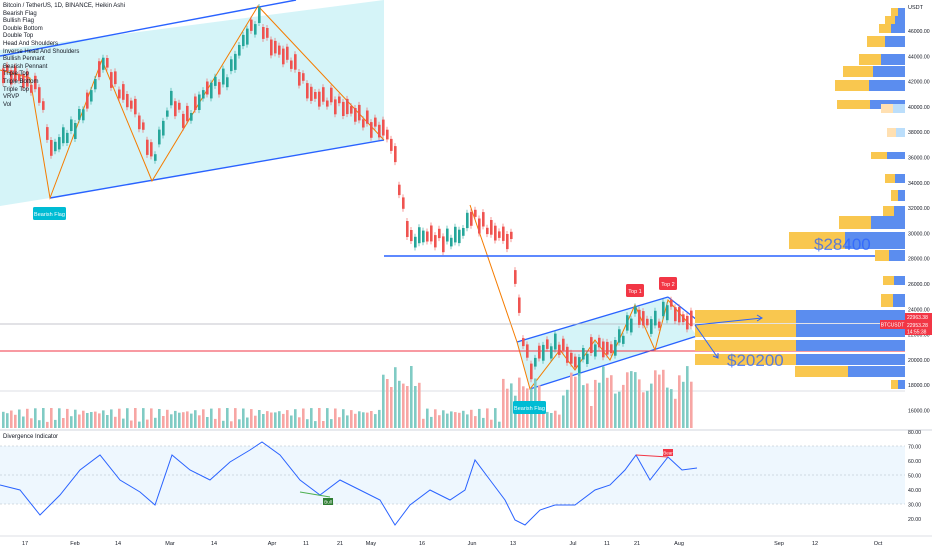 Image resolution: width=932 pixels, height=555 pixels. What do you see at coordinates (529, 407) in the screenshot?
I see `bearish-flag-label-2: Bearish Flag` at bounding box center [529, 407].